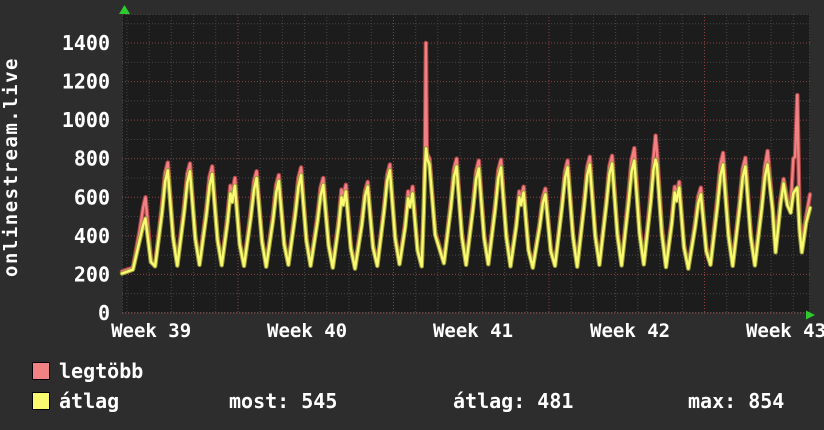 The width and height of the screenshot is (824, 430). Describe the element at coordinates (89, 401) in the screenshot. I see `atlag-label: átlag` at that location.